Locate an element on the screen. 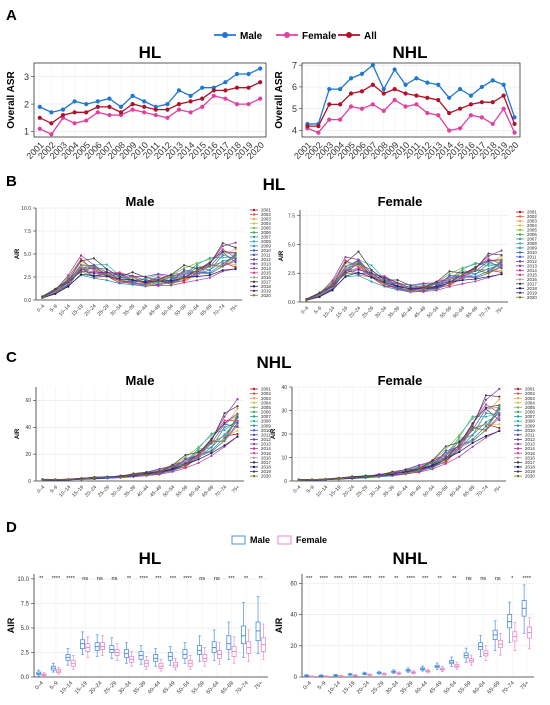 This screenshot has height=705, width=550. y-tick-label: 10 is located at coordinates (284, 458).